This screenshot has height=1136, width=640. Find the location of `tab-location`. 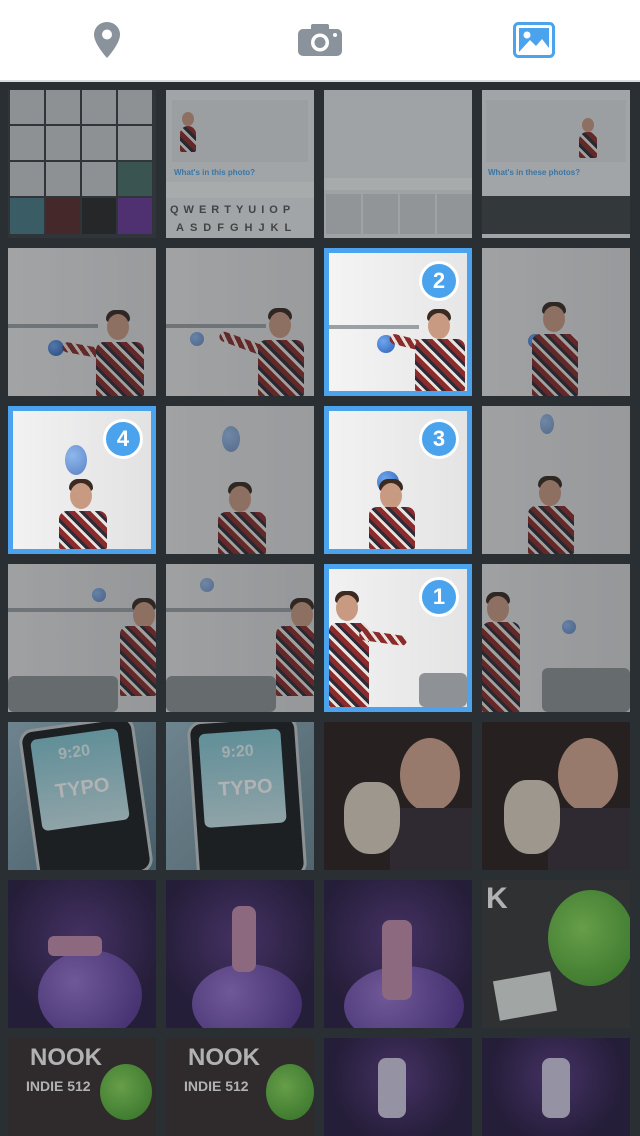

tab-location is located at coordinates (106, 40).